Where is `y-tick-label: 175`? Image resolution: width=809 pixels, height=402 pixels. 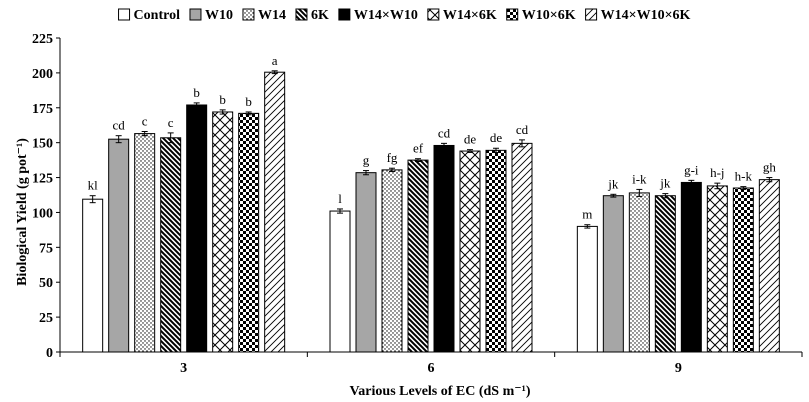 y-tick-label: 175 is located at coordinates (42, 109).